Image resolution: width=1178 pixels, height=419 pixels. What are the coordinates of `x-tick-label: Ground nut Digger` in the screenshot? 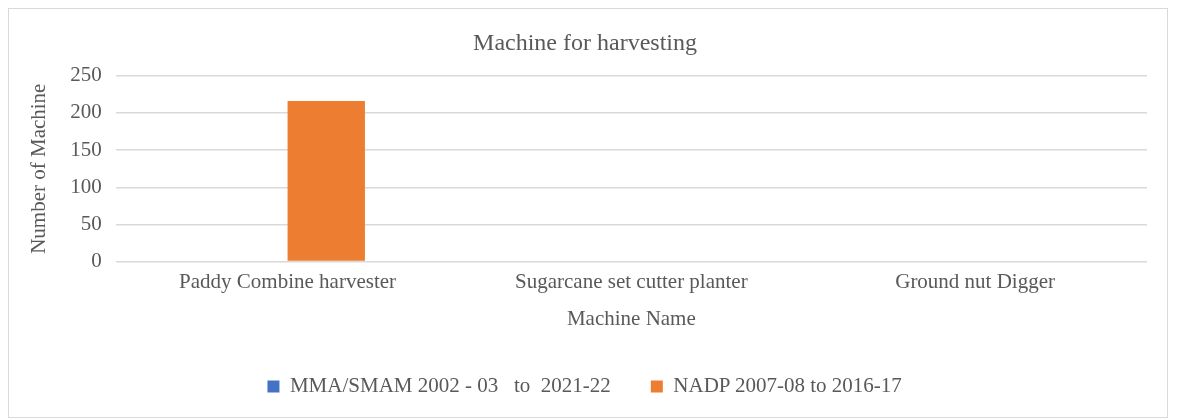 It's located at (975, 280).